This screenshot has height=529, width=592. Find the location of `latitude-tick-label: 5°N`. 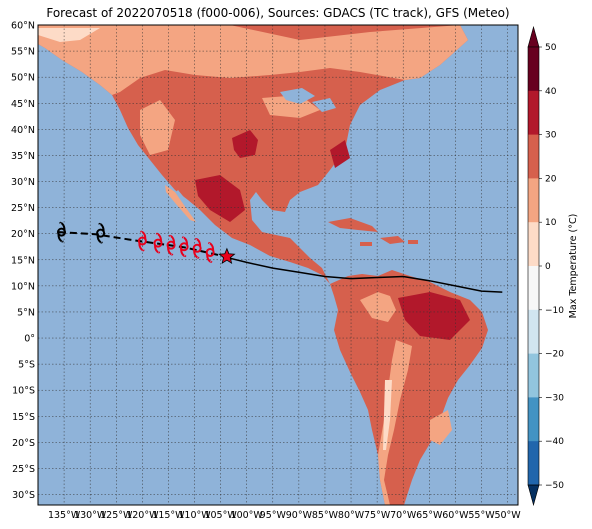

latitude-tick-label: 5°N is located at coordinates (26, 312).